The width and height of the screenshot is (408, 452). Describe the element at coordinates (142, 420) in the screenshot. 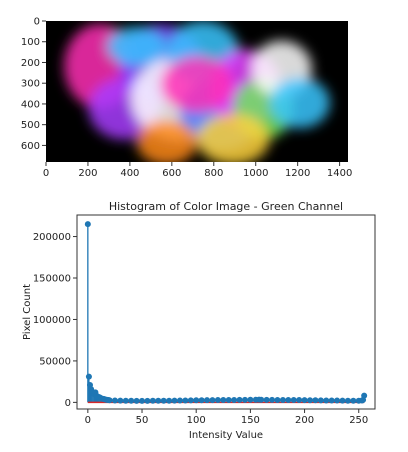

I see `histogram-x-tick-label: 50` at that location.